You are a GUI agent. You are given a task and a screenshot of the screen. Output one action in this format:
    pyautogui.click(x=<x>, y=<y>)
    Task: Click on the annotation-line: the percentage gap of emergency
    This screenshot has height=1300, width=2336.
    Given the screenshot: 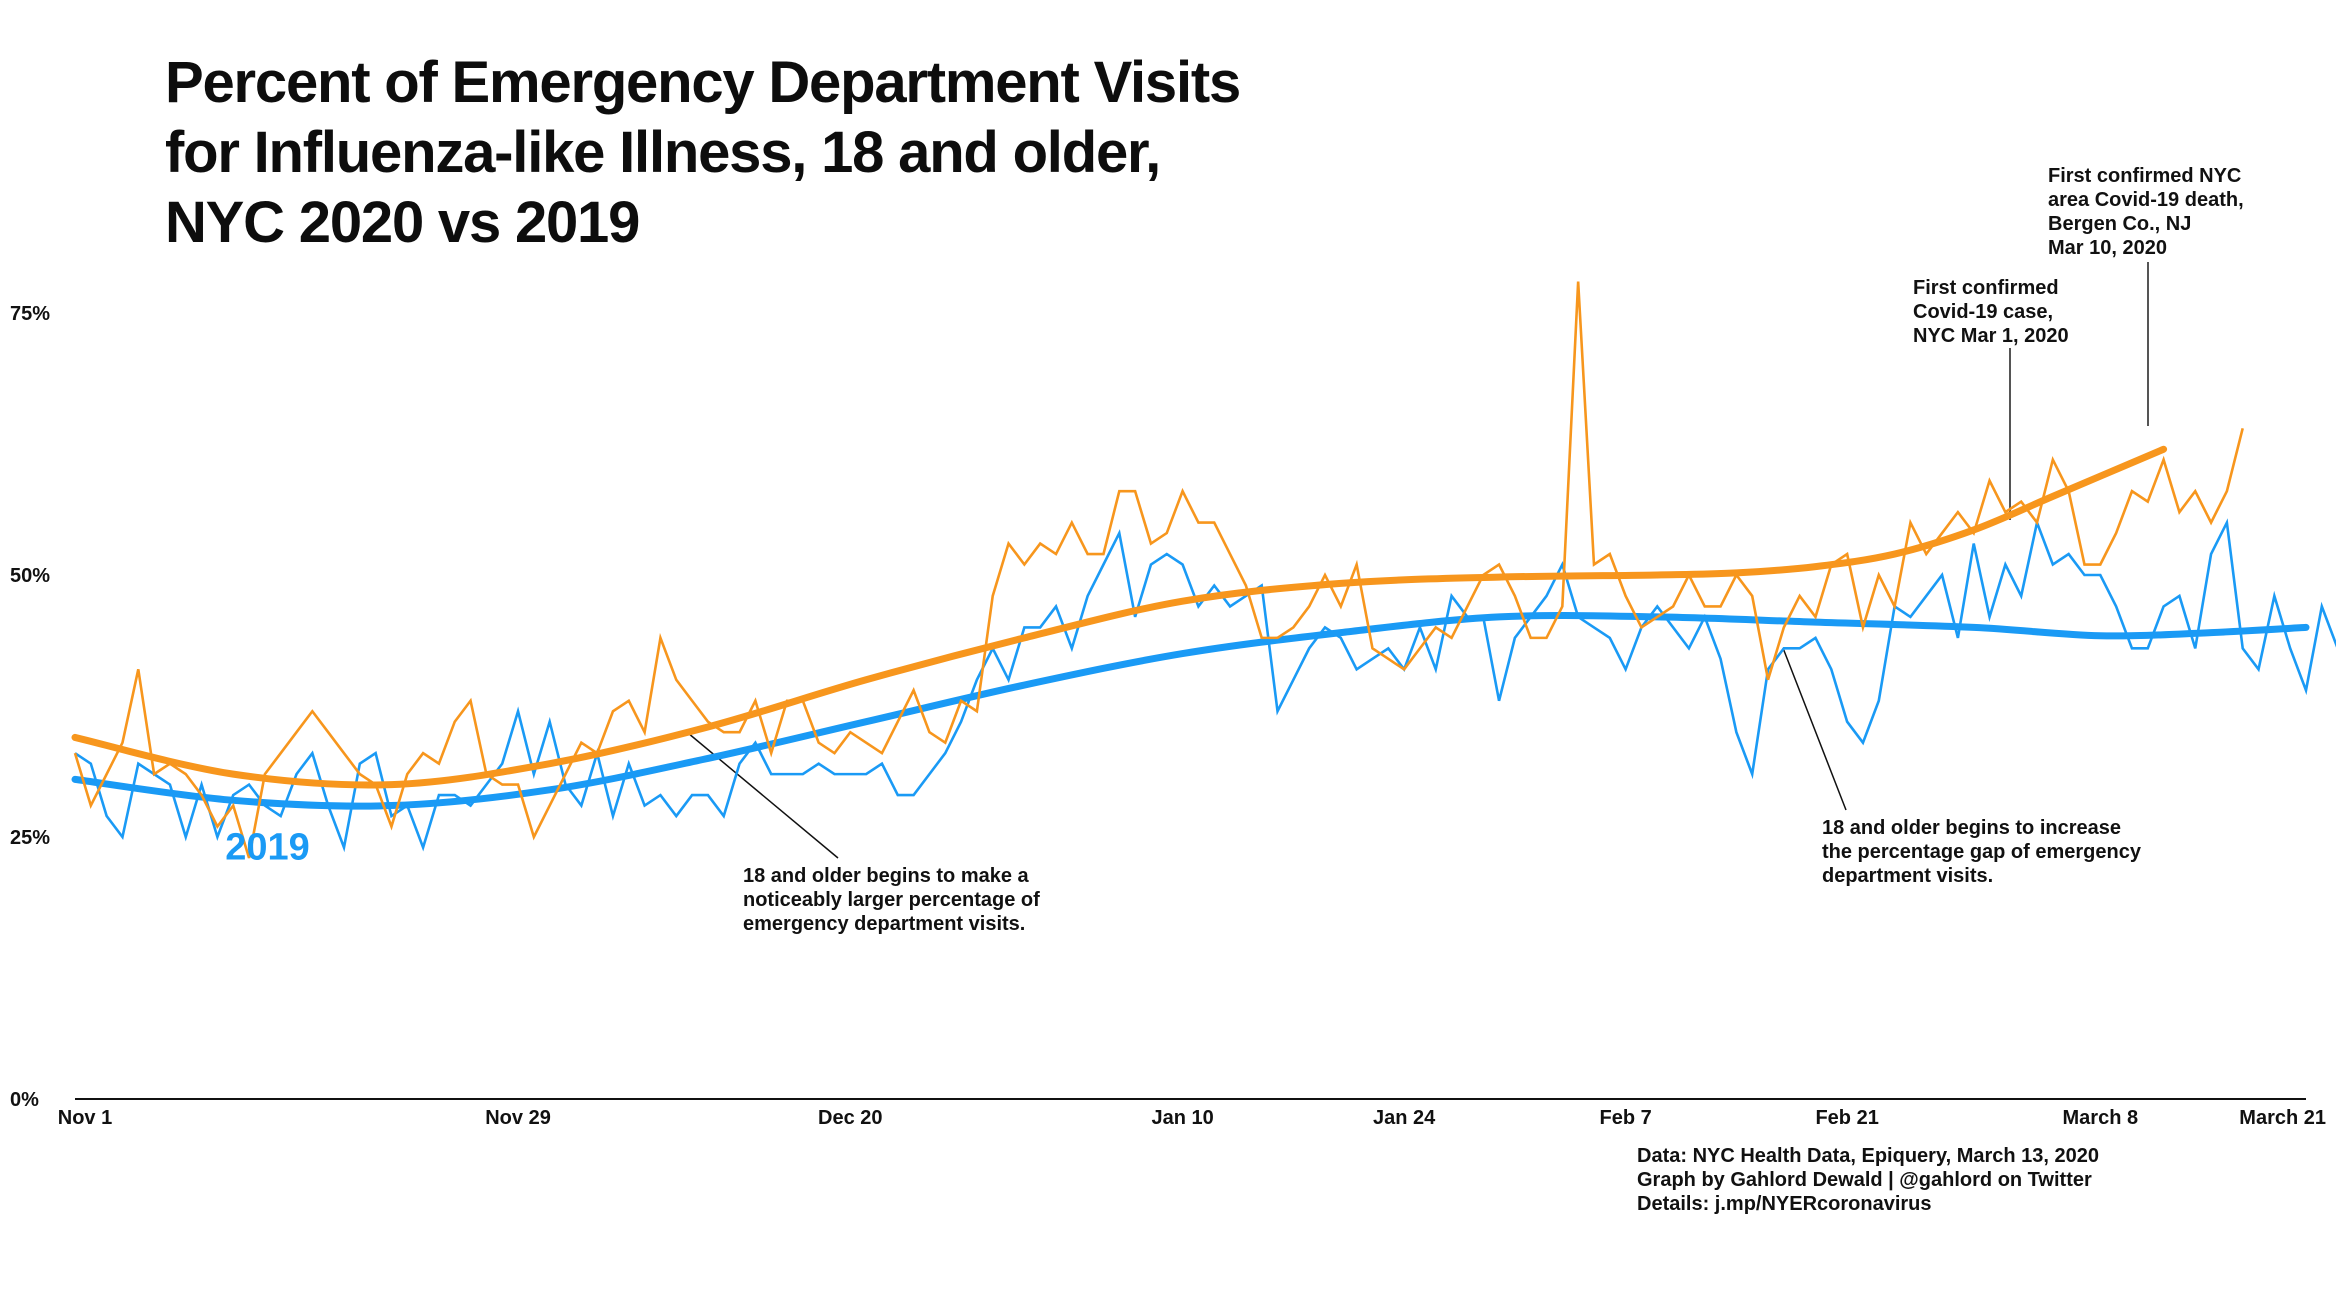 What is the action you would take?
    pyautogui.click(x=1981, y=852)
    